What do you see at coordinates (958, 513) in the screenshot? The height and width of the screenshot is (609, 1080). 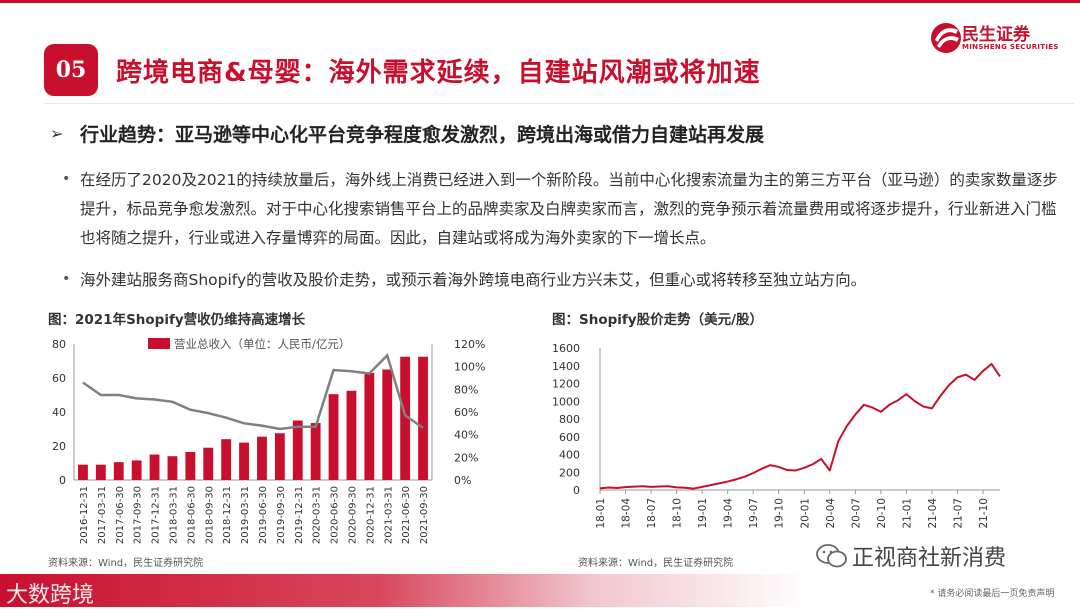 I see `x-tick-label: 21-07` at bounding box center [958, 513].